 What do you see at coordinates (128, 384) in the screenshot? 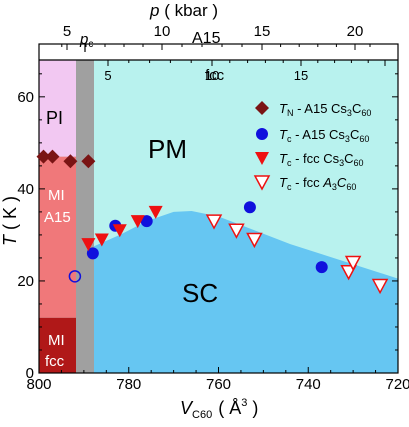
I see `x-tick-label: 780` at bounding box center [128, 384].